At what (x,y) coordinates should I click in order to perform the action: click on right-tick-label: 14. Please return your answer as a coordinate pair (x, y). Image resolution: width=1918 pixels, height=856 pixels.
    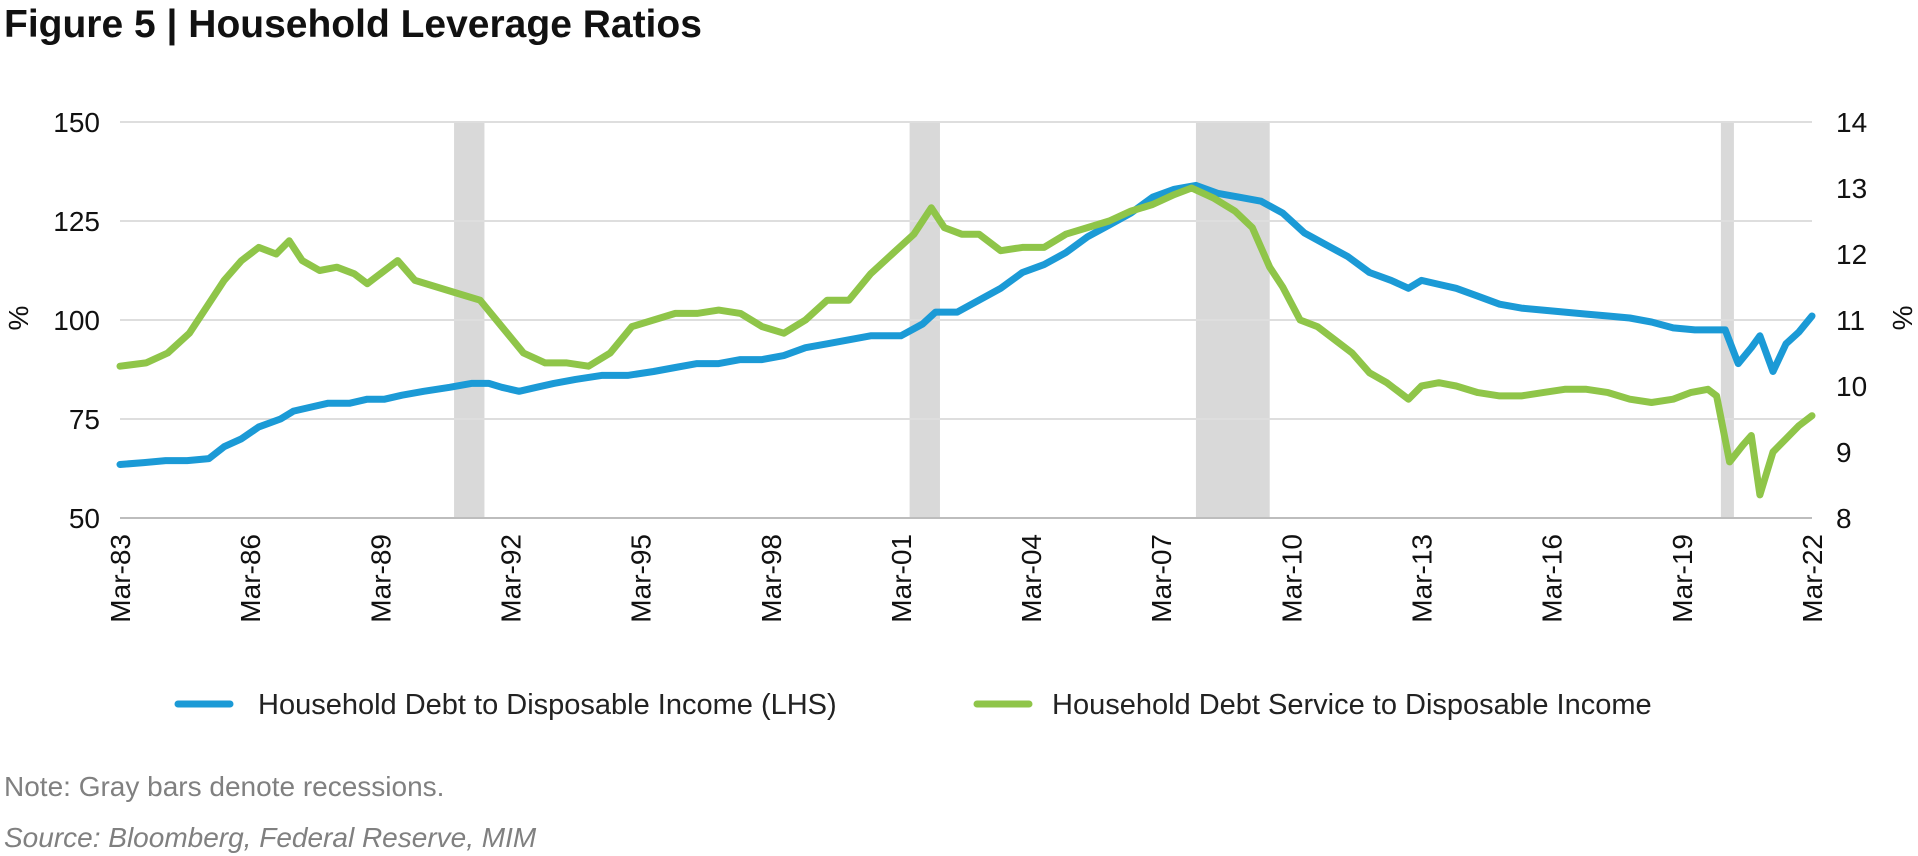
    Looking at the image, I should click on (1851, 122).